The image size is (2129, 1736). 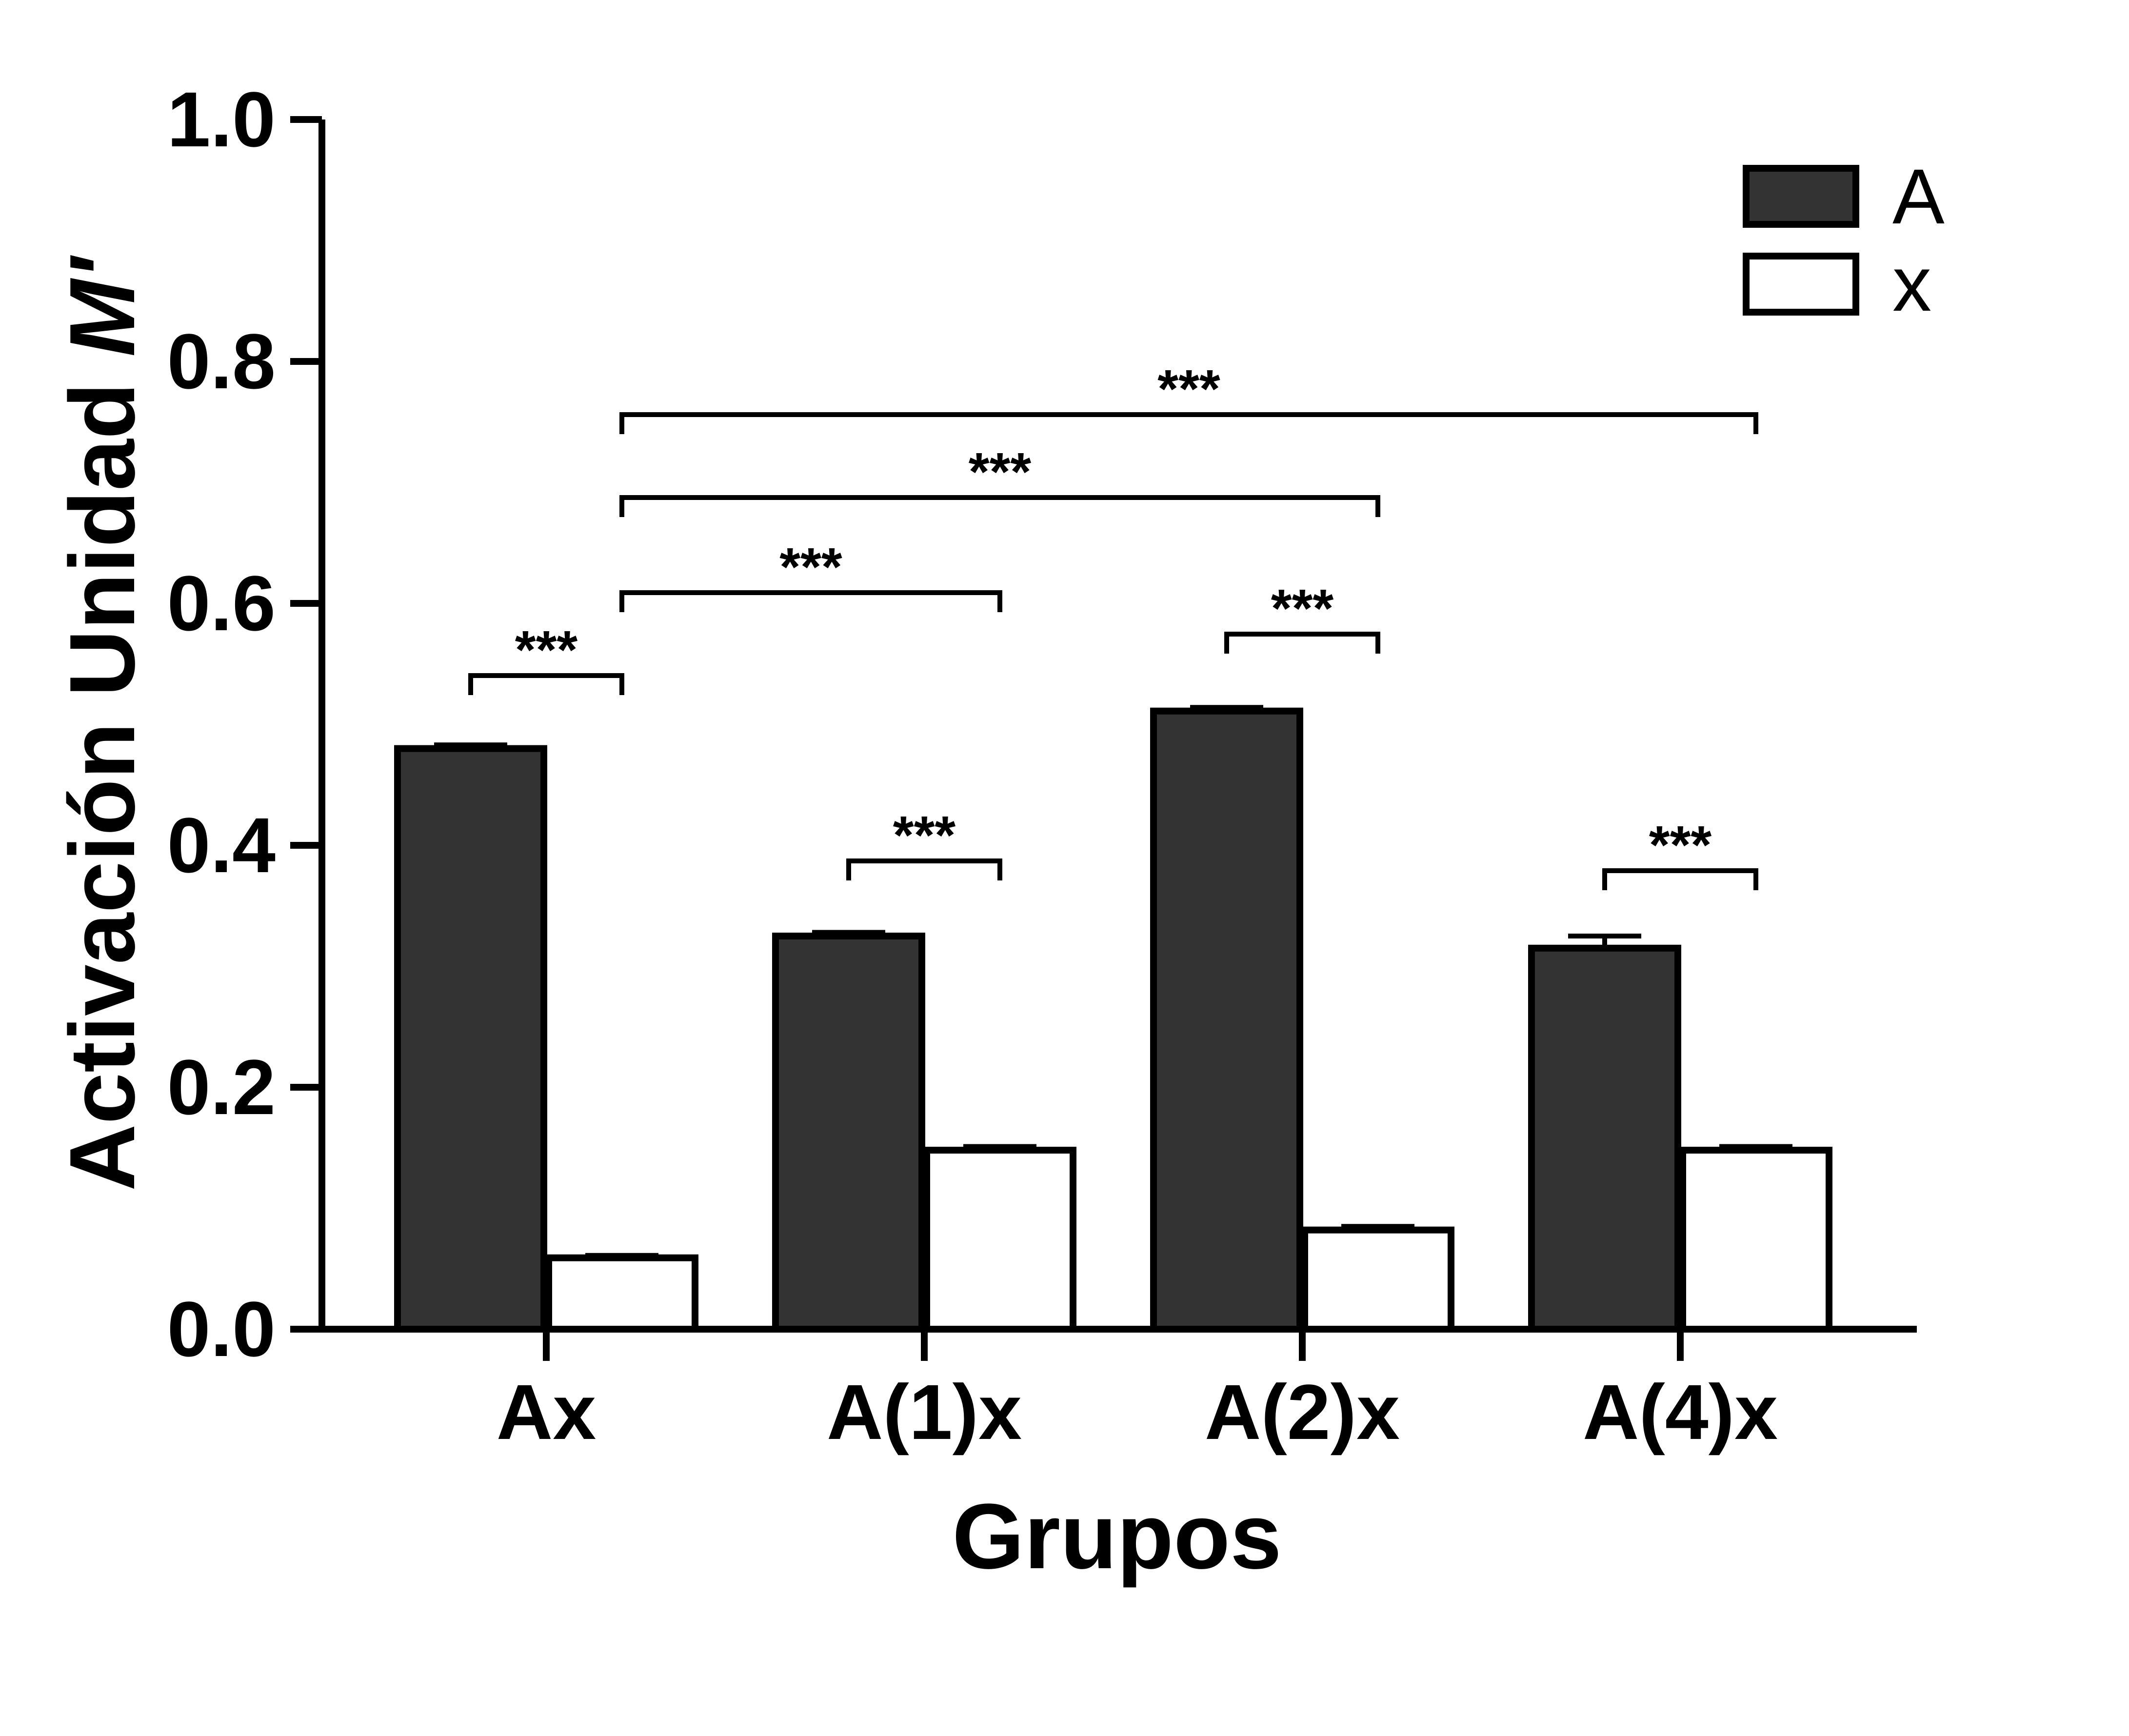 What do you see at coordinates (1681, 1412) in the screenshot?
I see `x-tick-label: A(4)x` at bounding box center [1681, 1412].